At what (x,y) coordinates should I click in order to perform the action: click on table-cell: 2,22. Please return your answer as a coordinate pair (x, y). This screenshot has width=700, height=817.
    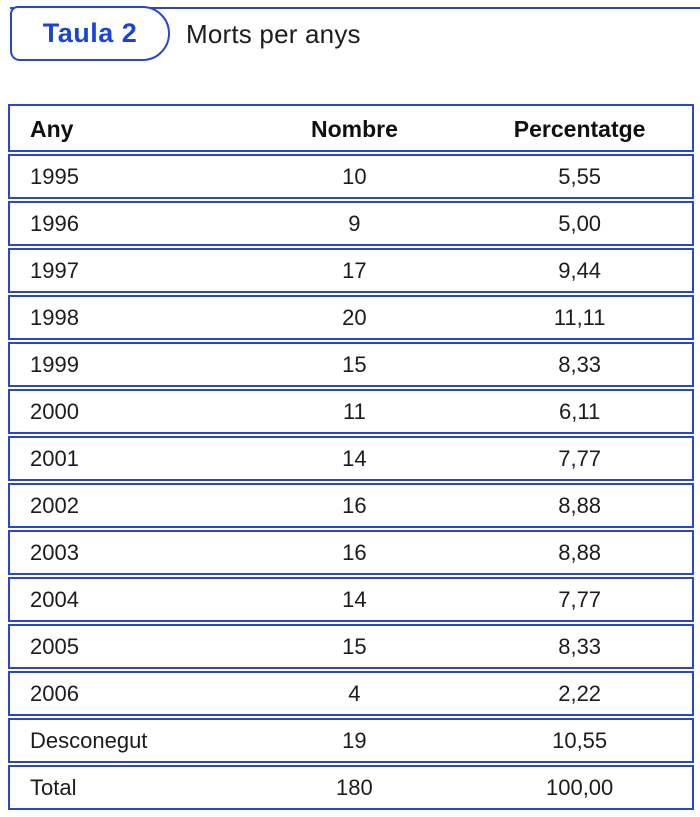
    Looking at the image, I should click on (580, 695).